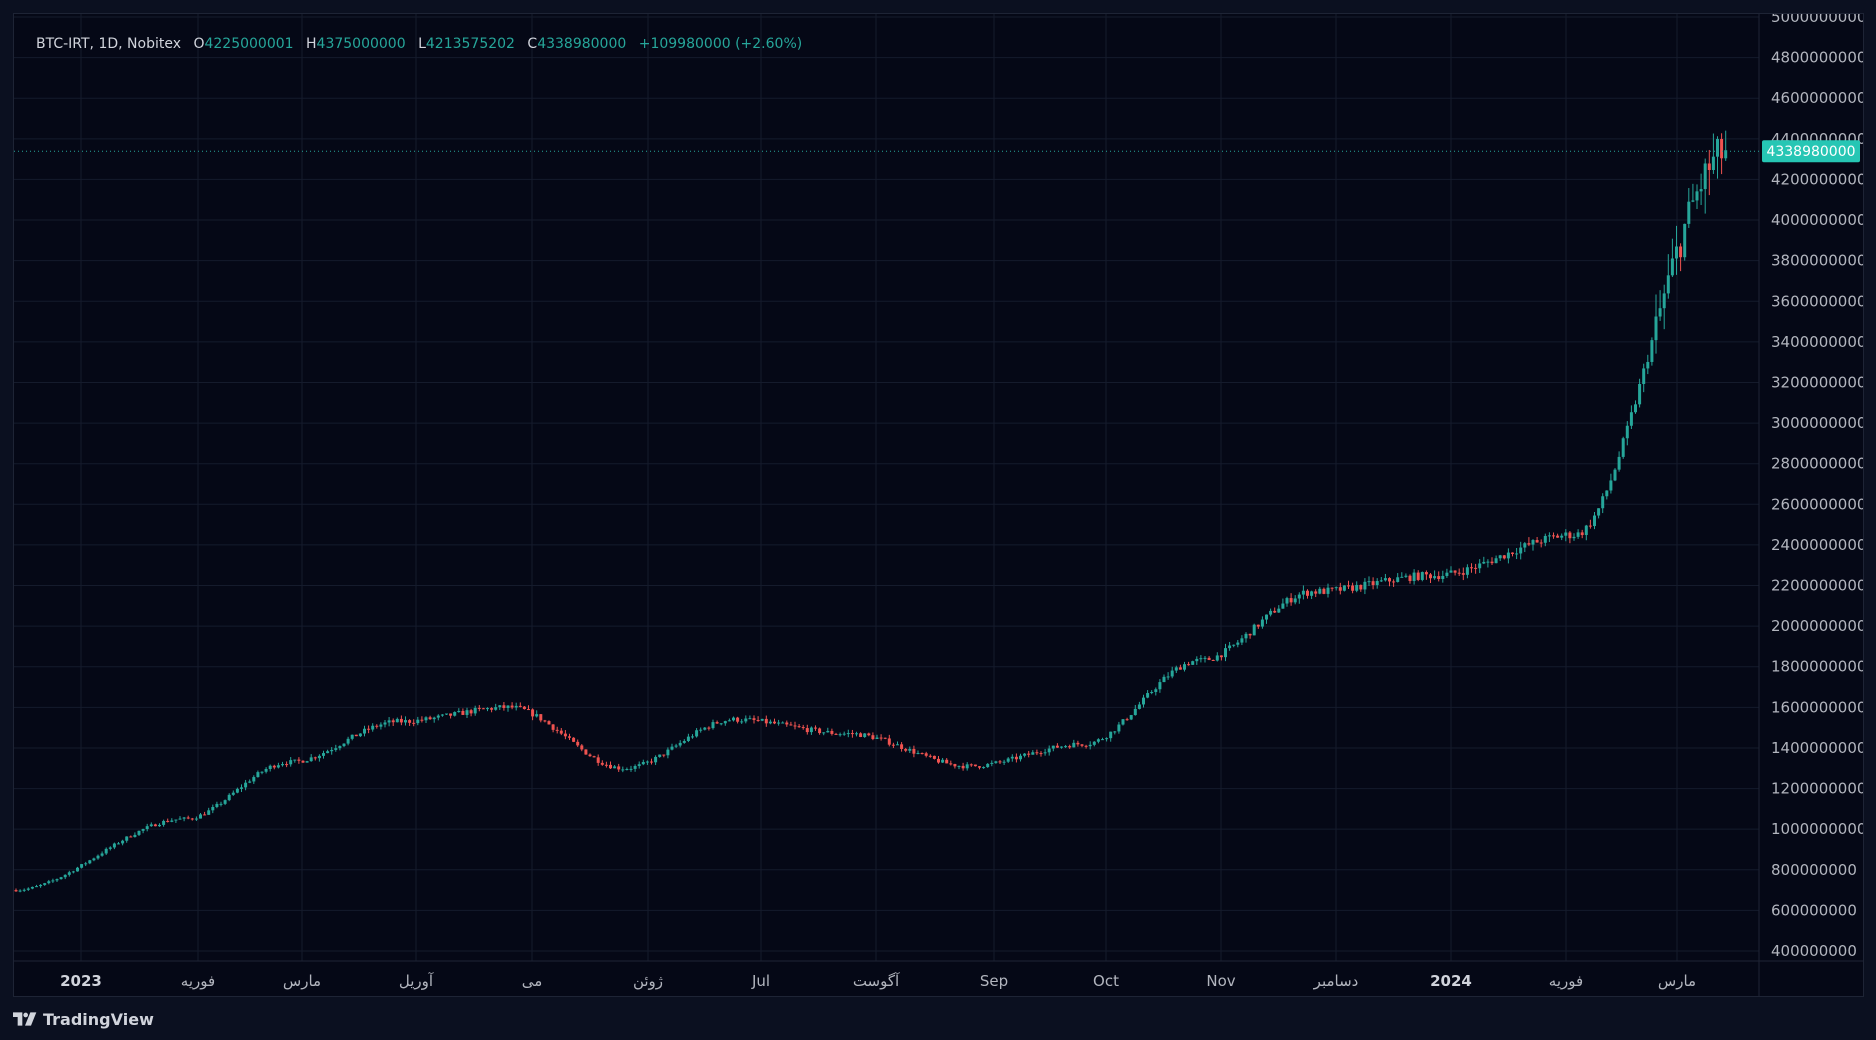  I want to click on x-tick-label: 2023, so click(81, 981).